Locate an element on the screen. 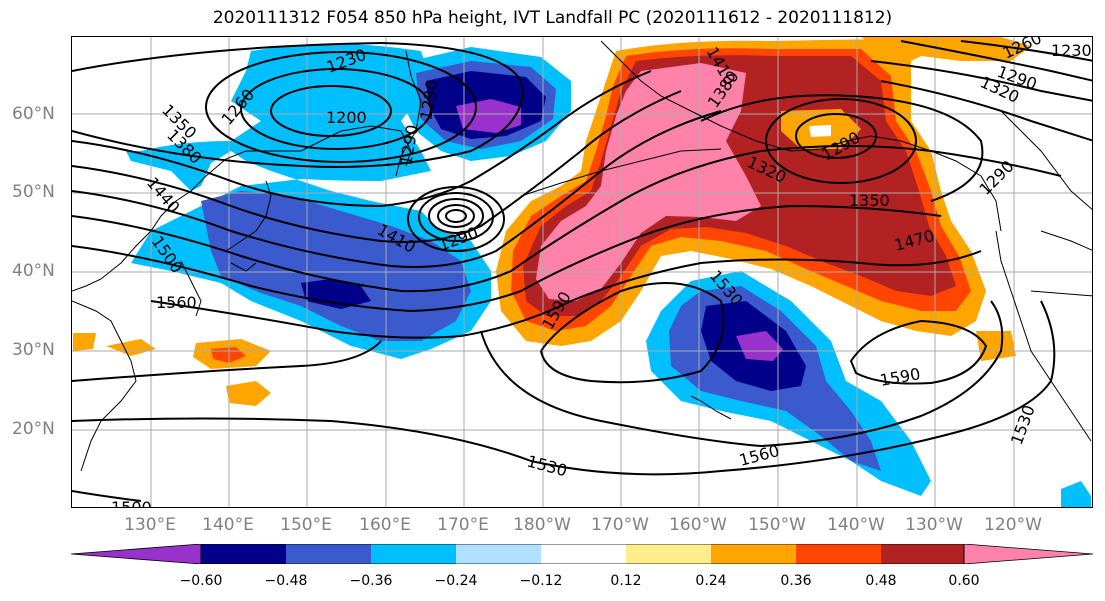 The height and width of the screenshot is (601, 1105). coast-alaska is located at coordinates (801, 136).